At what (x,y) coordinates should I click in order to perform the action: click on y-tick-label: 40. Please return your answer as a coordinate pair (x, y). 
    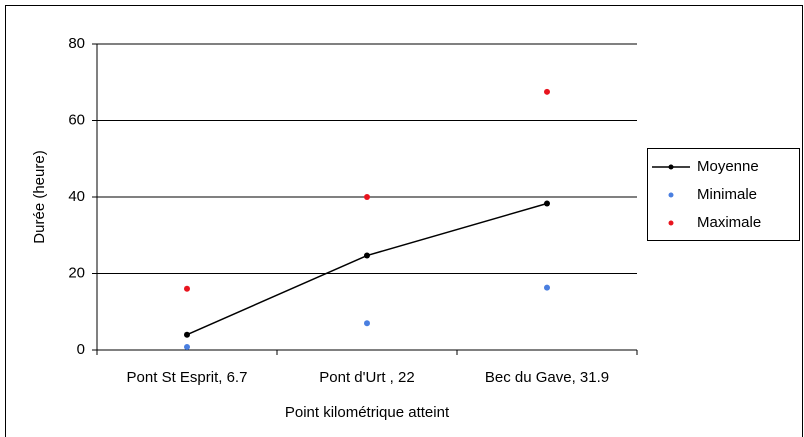
    Looking at the image, I should click on (76, 196).